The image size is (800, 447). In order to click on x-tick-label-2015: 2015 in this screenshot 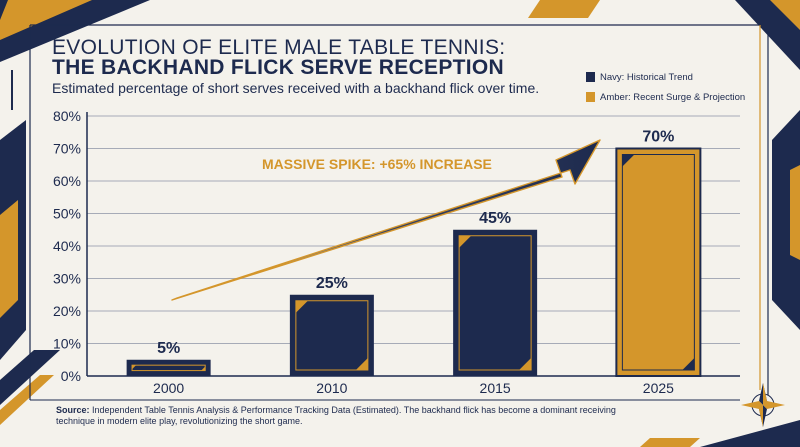, I will do `click(495, 388)`.